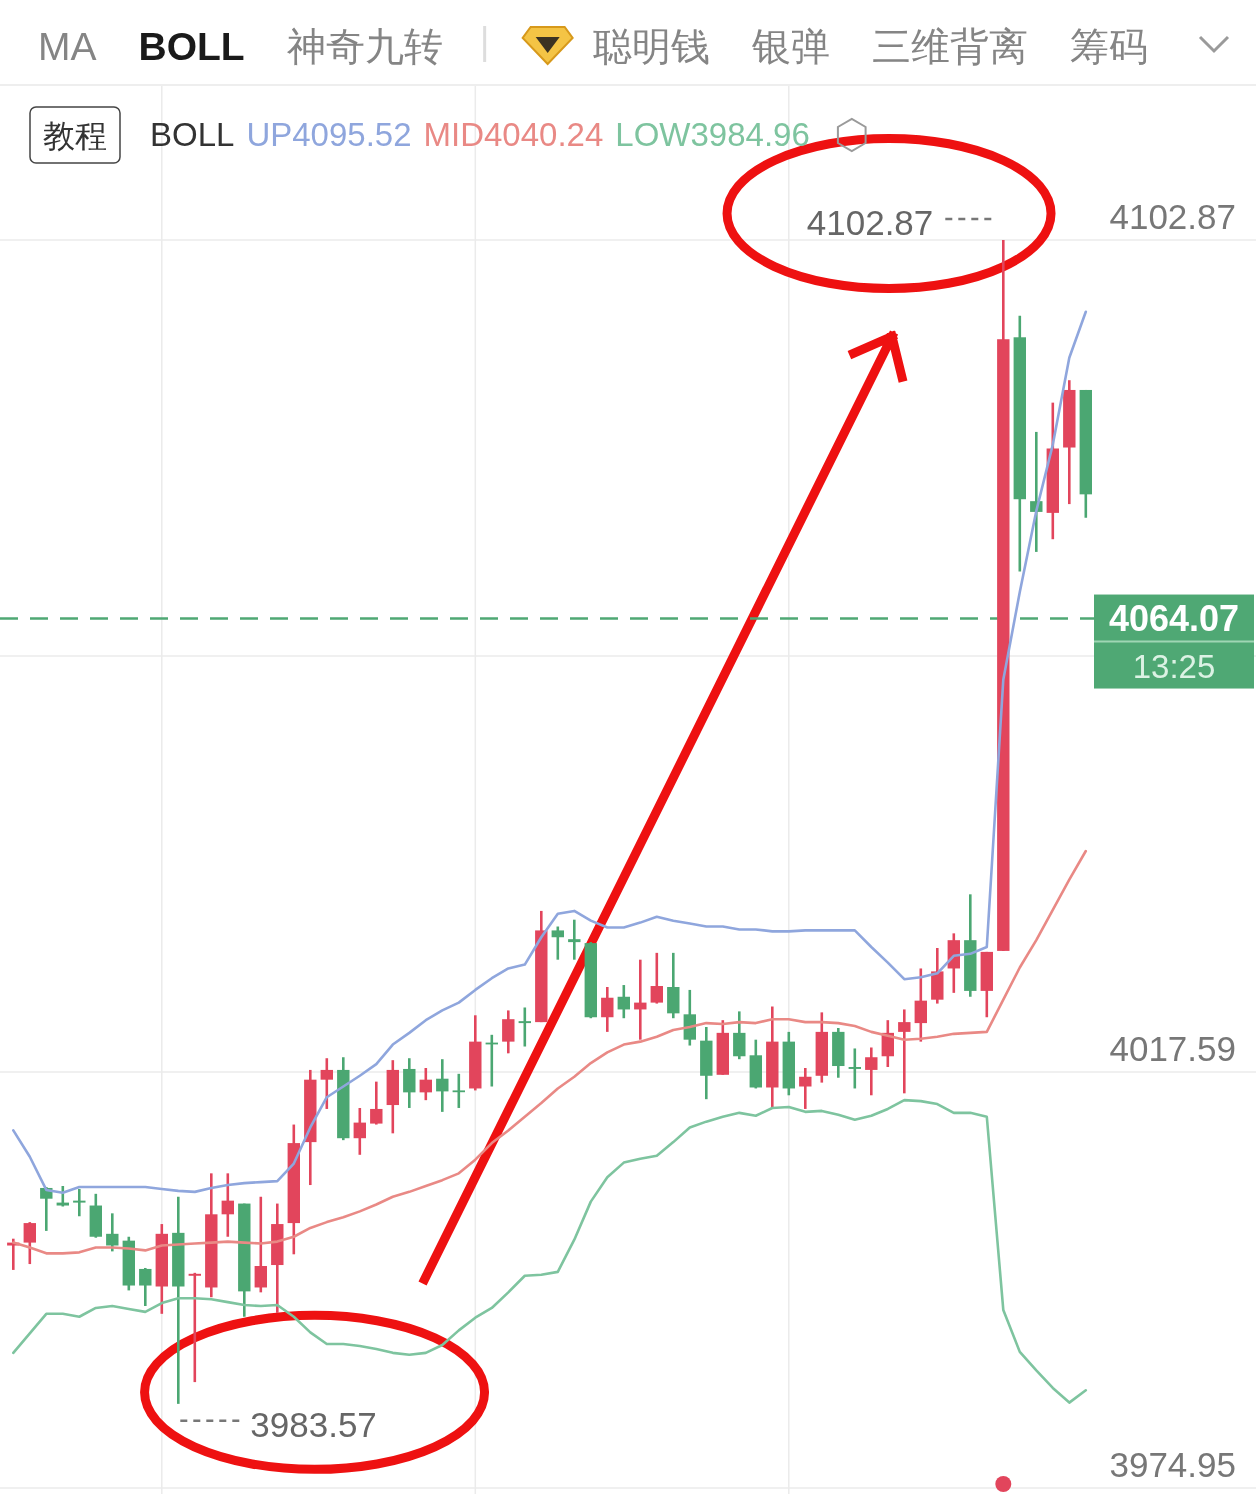 This screenshot has height=1494, width=1256. I want to click on button: 教程, so click(75, 135).